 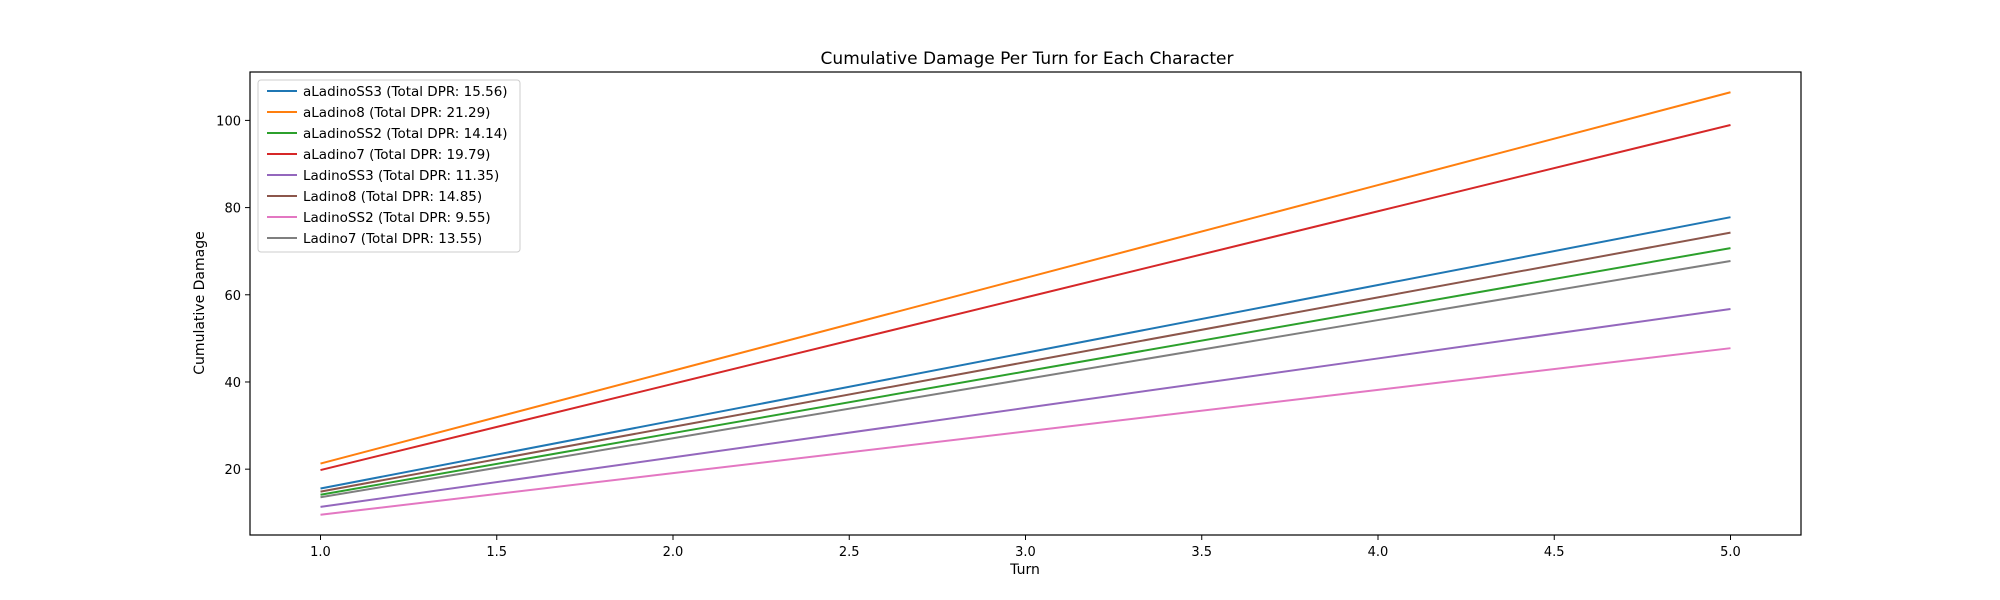 I want to click on x-tick-label-3: 2.5, so click(x=849, y=552).